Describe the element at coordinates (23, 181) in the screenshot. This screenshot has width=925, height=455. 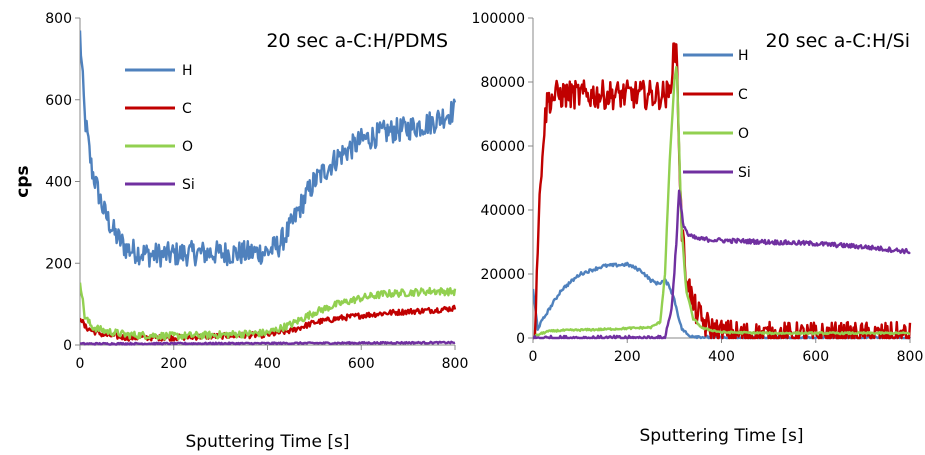
I see `y-axis-title: cps` at that location.